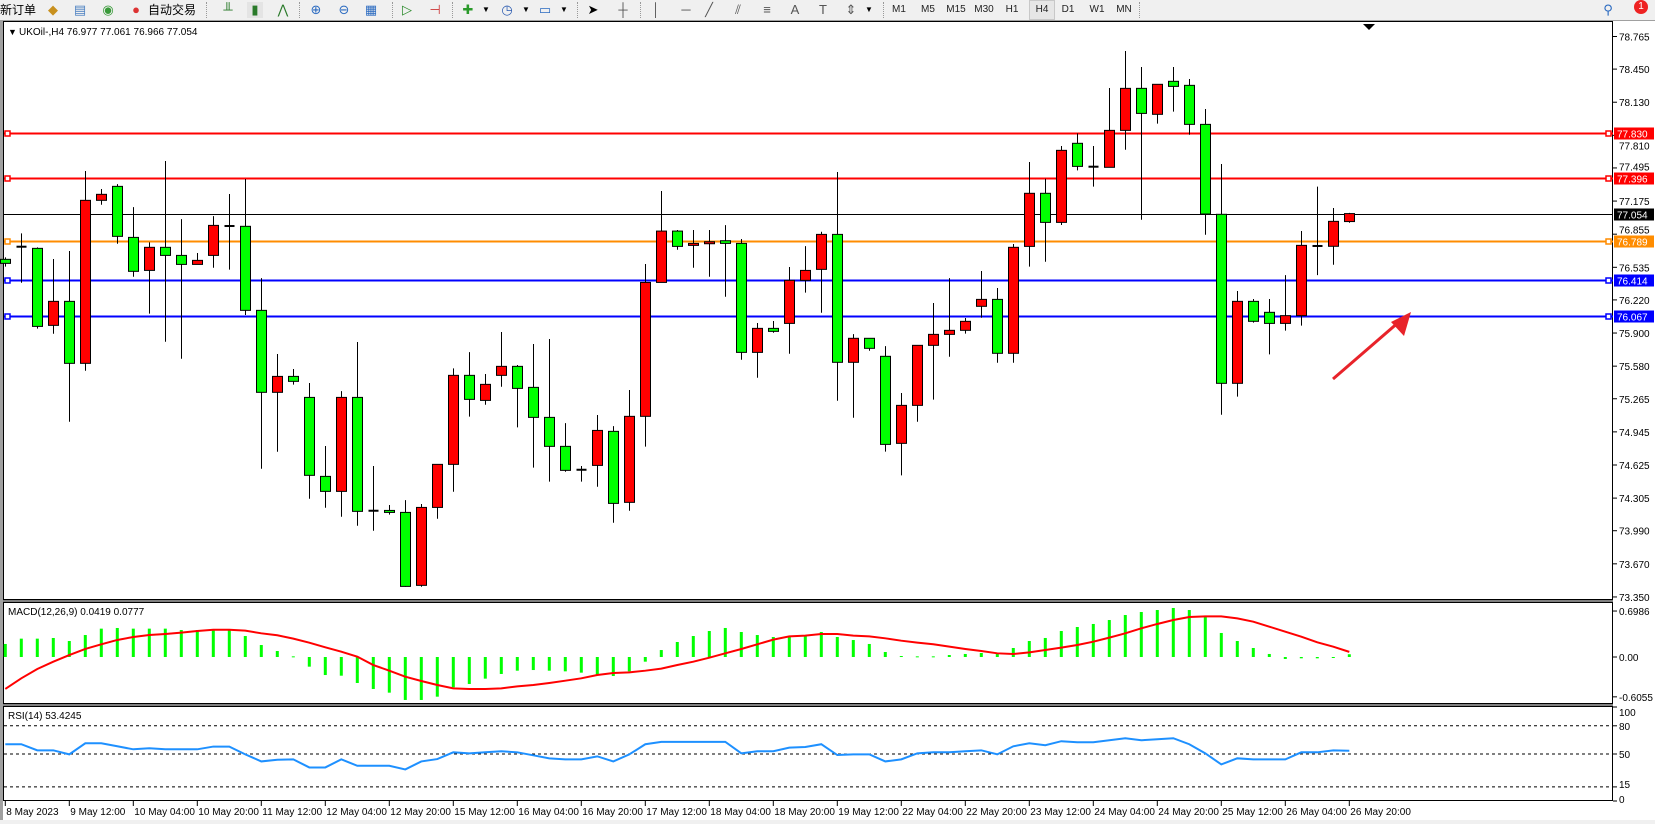  Describe the element at coordinates (12, 32) in the screenshot. I see `collapse-triangle-icon: ▼` at that location.